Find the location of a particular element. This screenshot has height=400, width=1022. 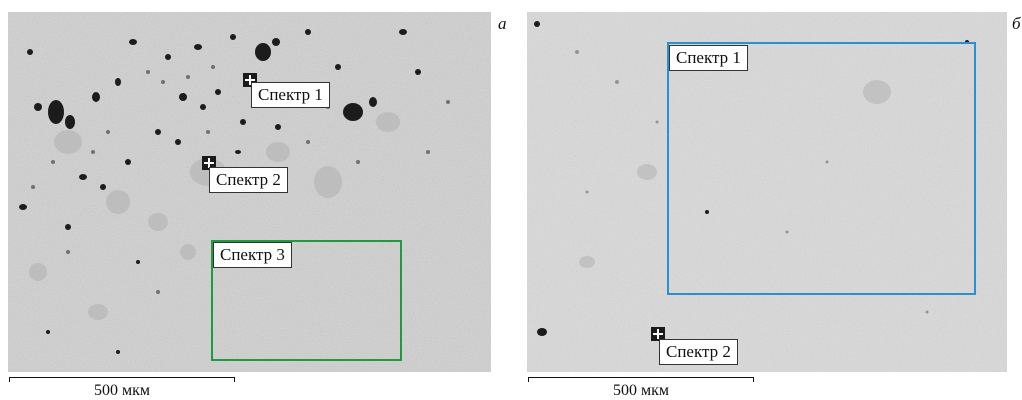

spectrum-marker-2-b is located at coordinates (658, 334).